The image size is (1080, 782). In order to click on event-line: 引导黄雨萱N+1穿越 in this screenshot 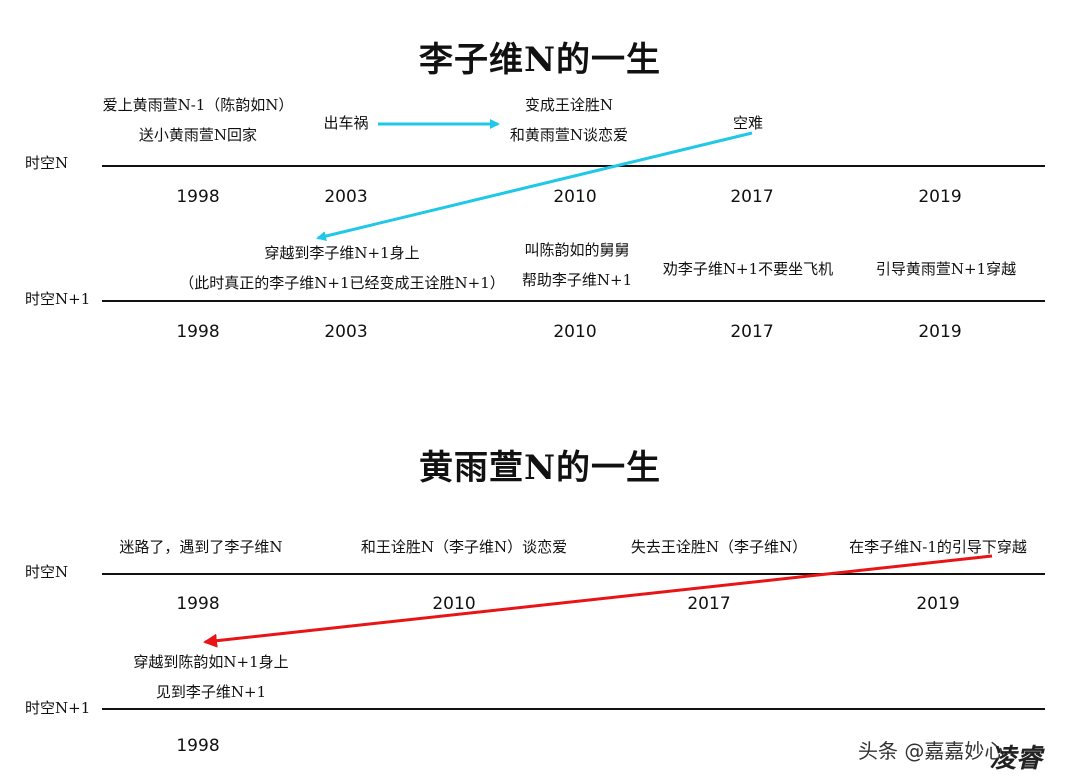, I will do `click(946, 269)`.